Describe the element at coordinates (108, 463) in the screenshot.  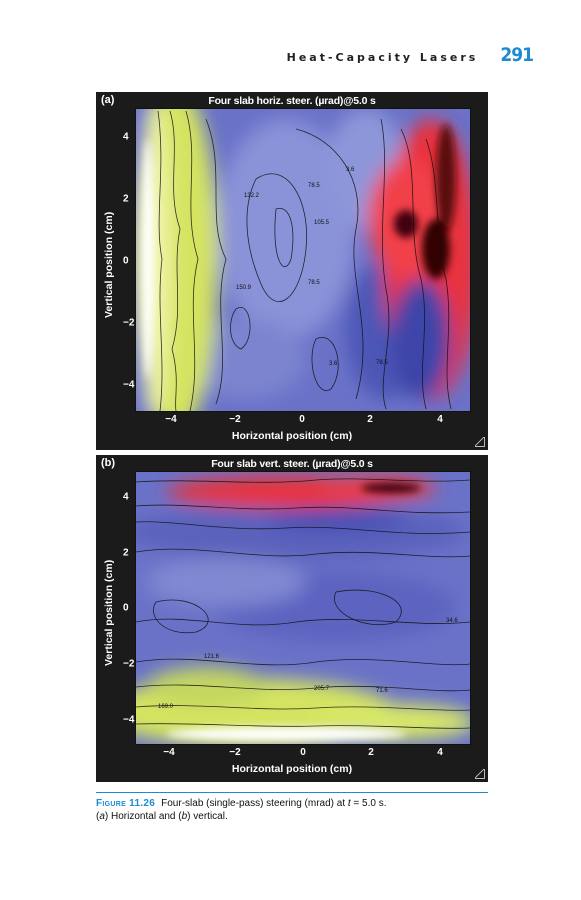
I see `panel-label: (b)` at that location.